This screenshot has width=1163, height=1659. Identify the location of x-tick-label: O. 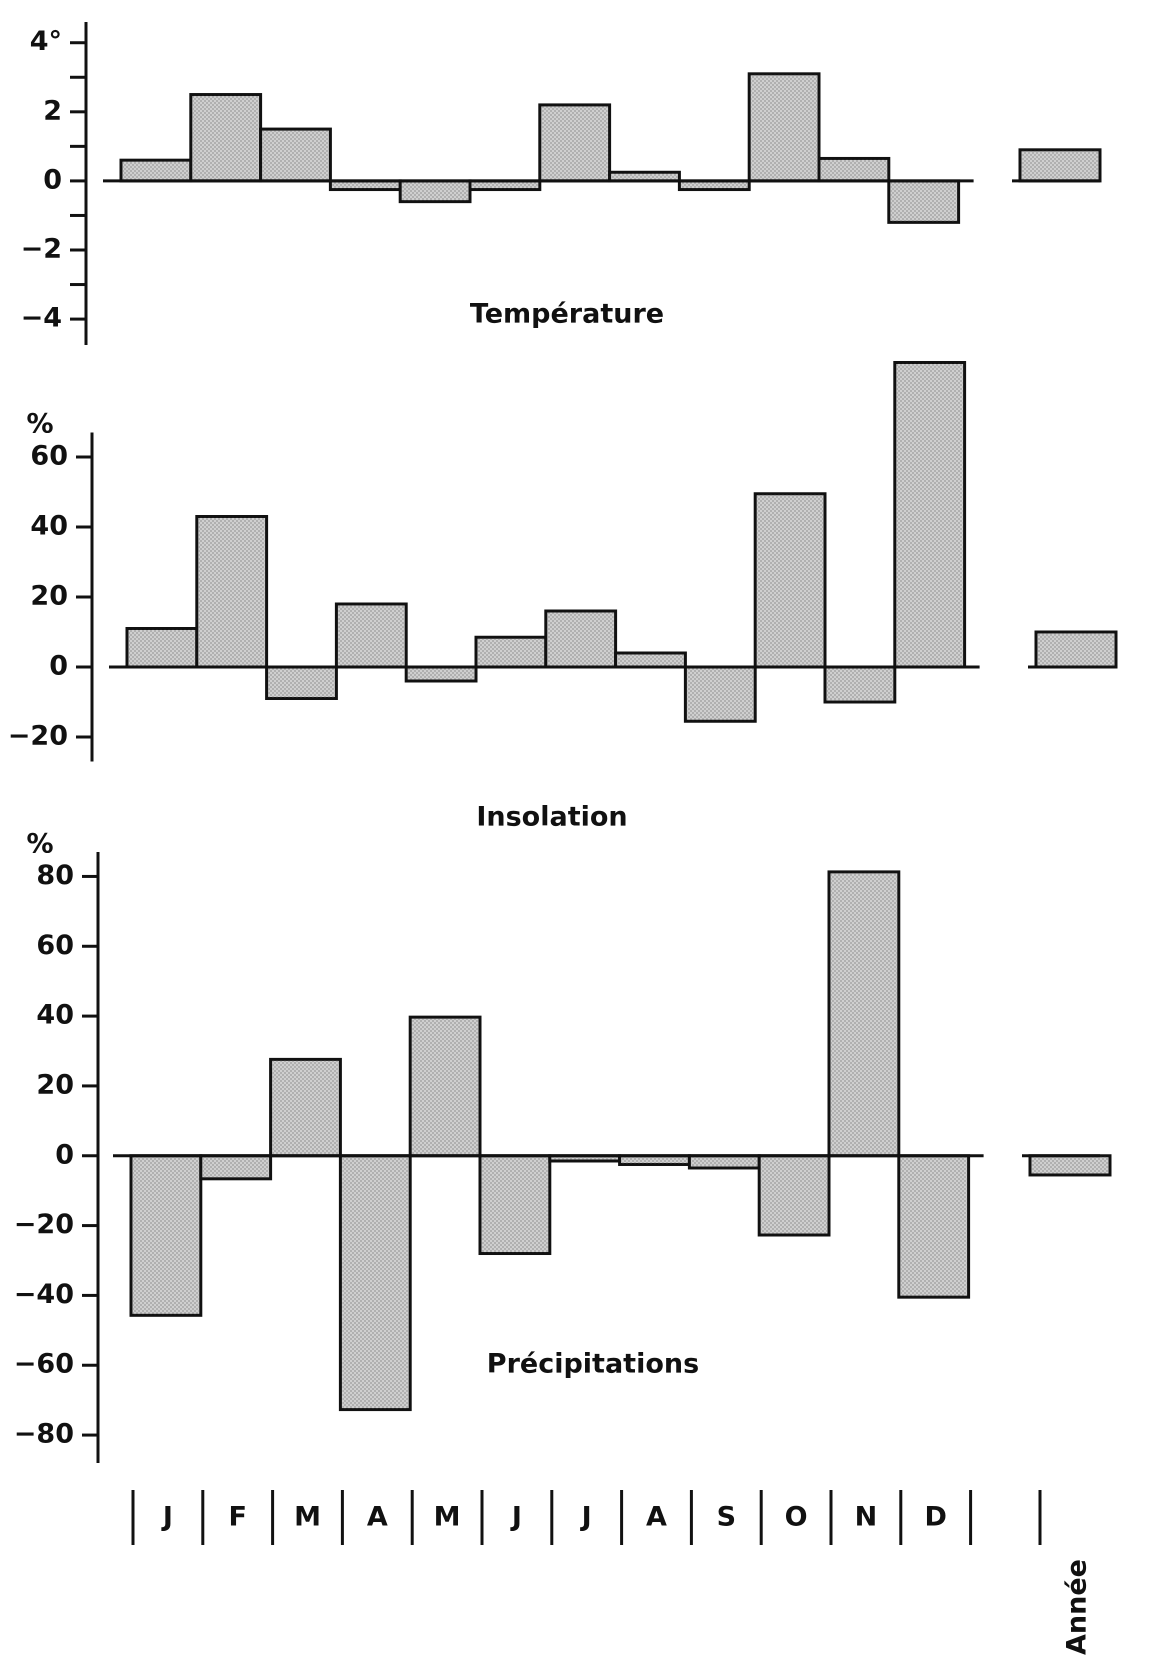
(796, 1517).